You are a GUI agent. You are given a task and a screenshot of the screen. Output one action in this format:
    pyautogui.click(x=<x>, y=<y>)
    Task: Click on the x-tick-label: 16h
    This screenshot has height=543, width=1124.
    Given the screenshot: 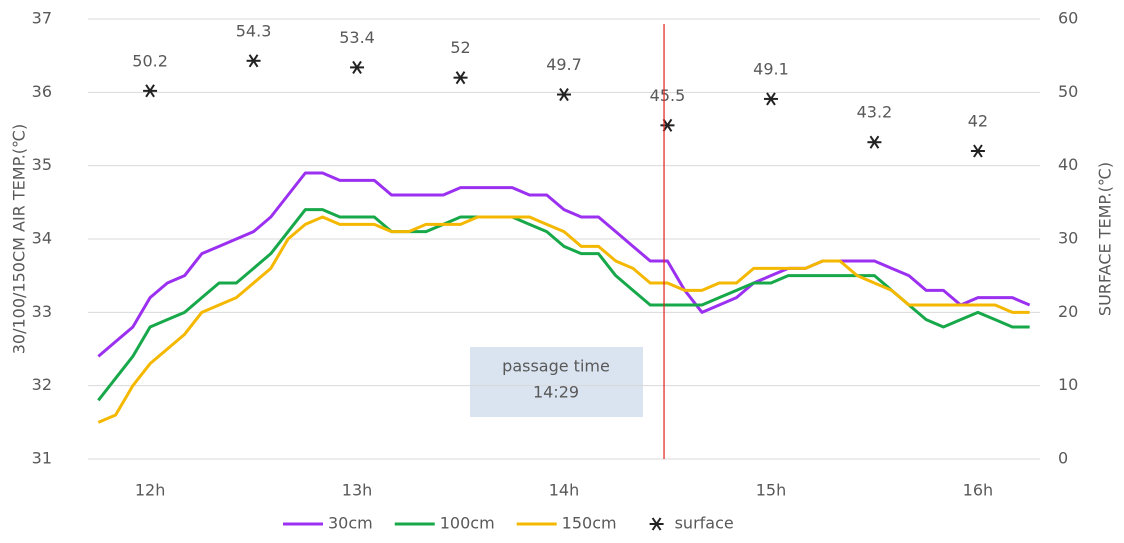 What is the action you would take?
    pyautogui.click(x=978, y=490)
    